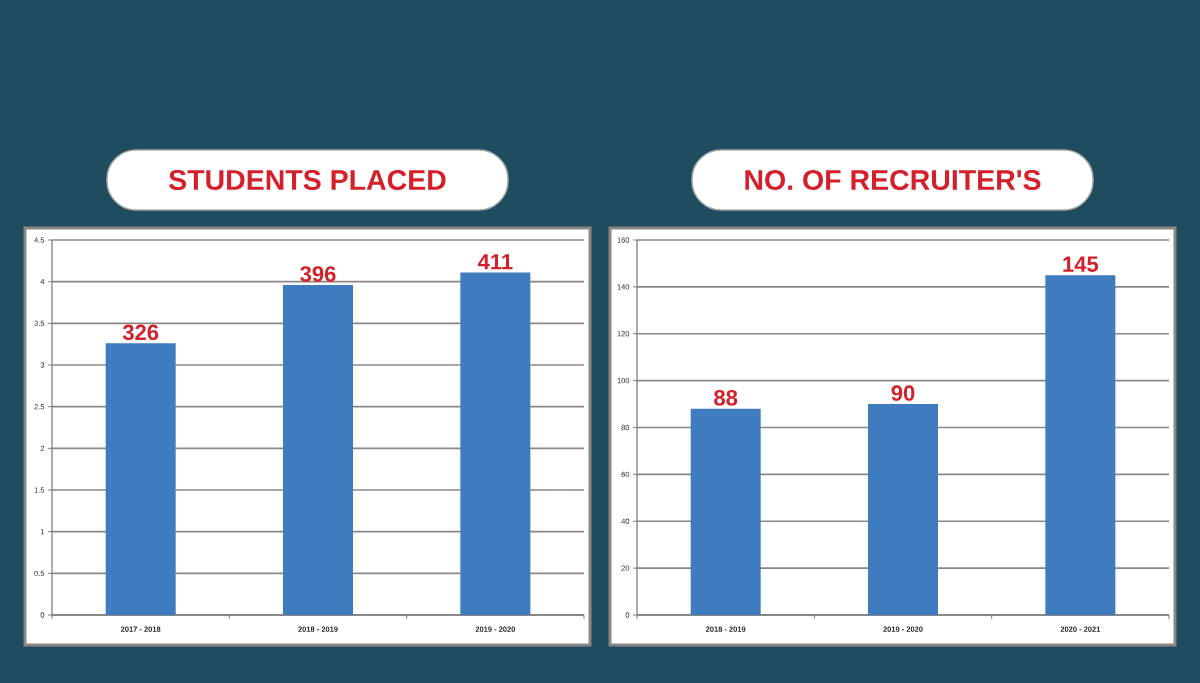 Image resolution: width=1200 pixels, height=683 pixels. What do you see at coordinates (307, 180) in the screenshot?
I see `chart-title: STUDENTS PLACED` at bounding box center [307, 180].